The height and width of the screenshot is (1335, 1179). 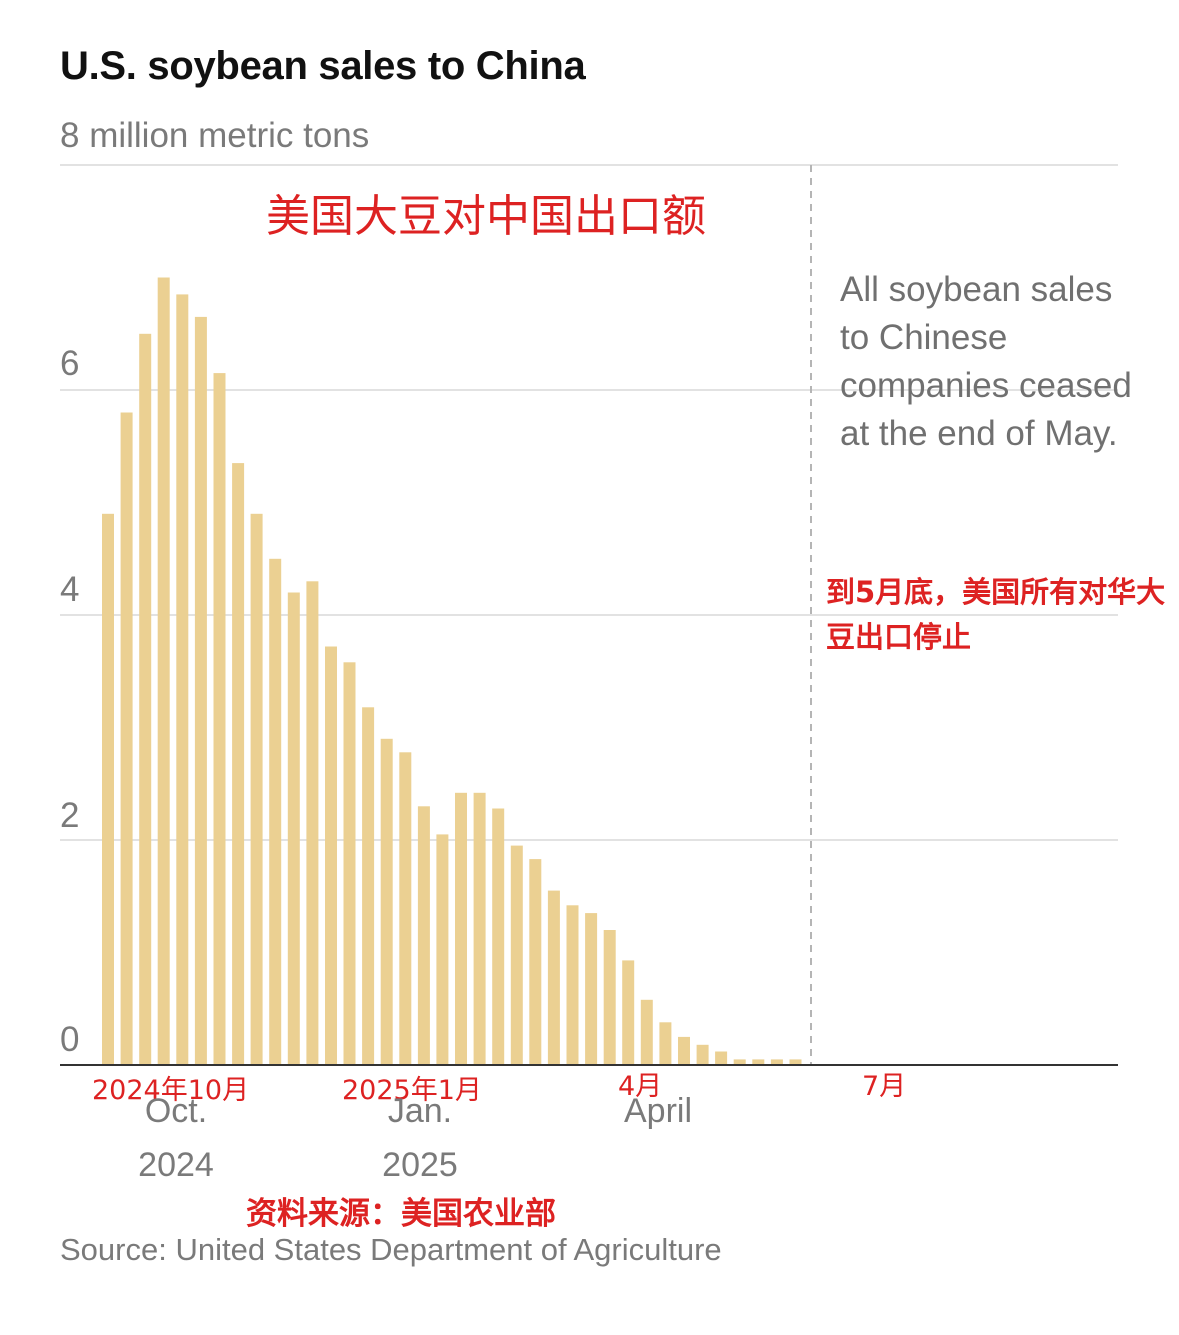 What do you see at coordinates (996, 614) in the screenshot?
I see `cutoff-note-chinese: 到5月底，美国所有对华大豆出口停止` at bounding box center [996, 614].